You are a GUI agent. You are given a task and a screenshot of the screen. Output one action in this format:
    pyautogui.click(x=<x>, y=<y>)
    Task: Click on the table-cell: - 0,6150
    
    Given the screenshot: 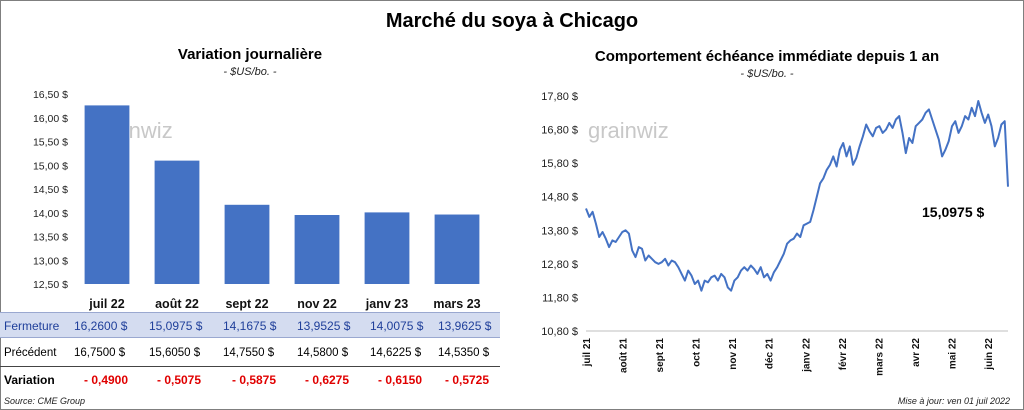 What is the action you would take?
    pyautogui.click(x=400, y=380)
    